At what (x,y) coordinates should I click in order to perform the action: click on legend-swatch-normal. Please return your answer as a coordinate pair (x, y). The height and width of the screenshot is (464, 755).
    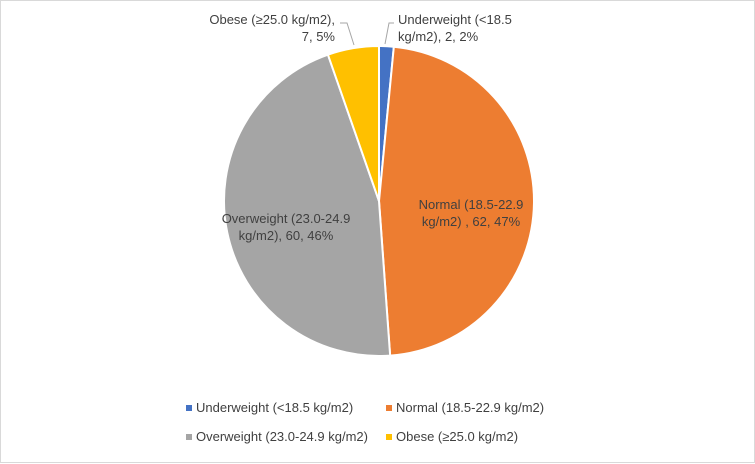
    Looking at the image, I should click on (389, 408).